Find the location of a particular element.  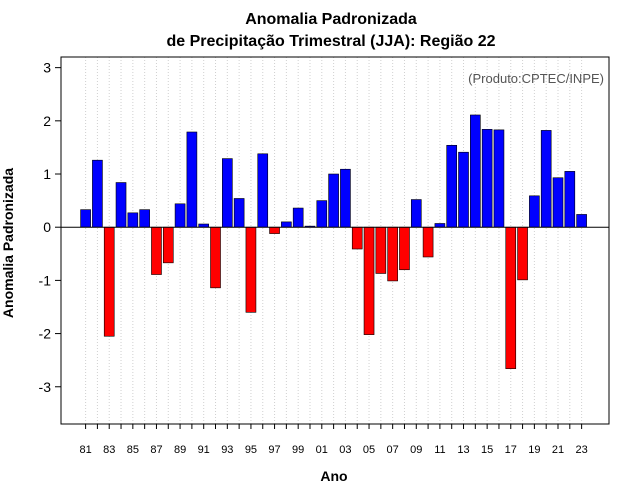

xtick-label: 99 is located at coordinates (298, 450).